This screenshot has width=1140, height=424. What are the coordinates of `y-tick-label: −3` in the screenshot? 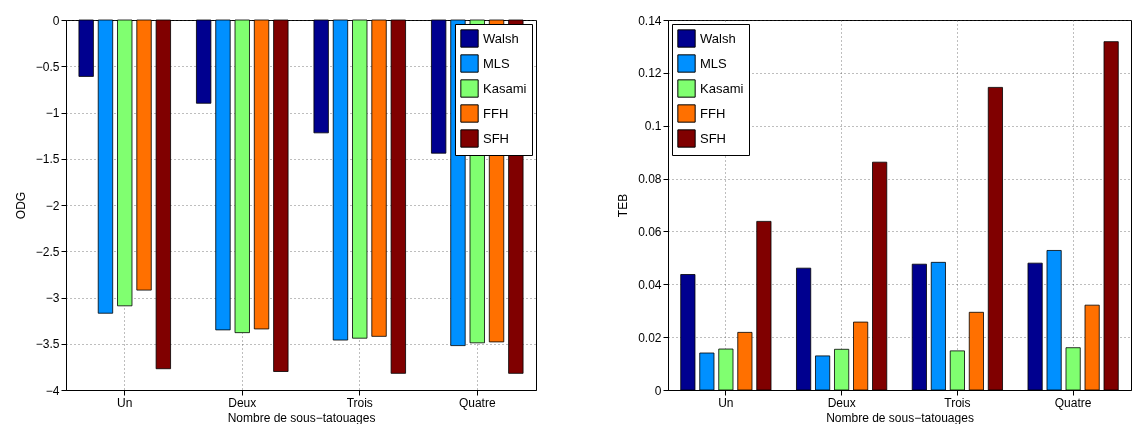 It's located at (52, 298).